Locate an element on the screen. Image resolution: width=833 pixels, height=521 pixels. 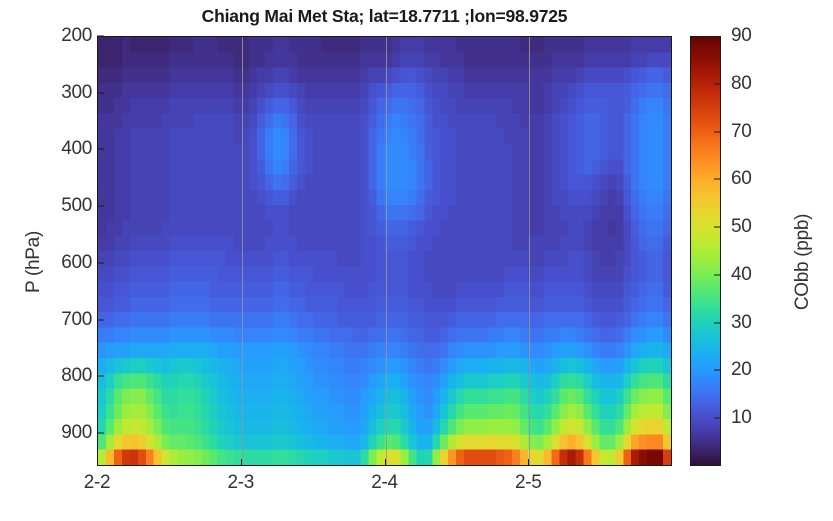
colorbar-tick-label: 50 is located at coordinates (741, 227).